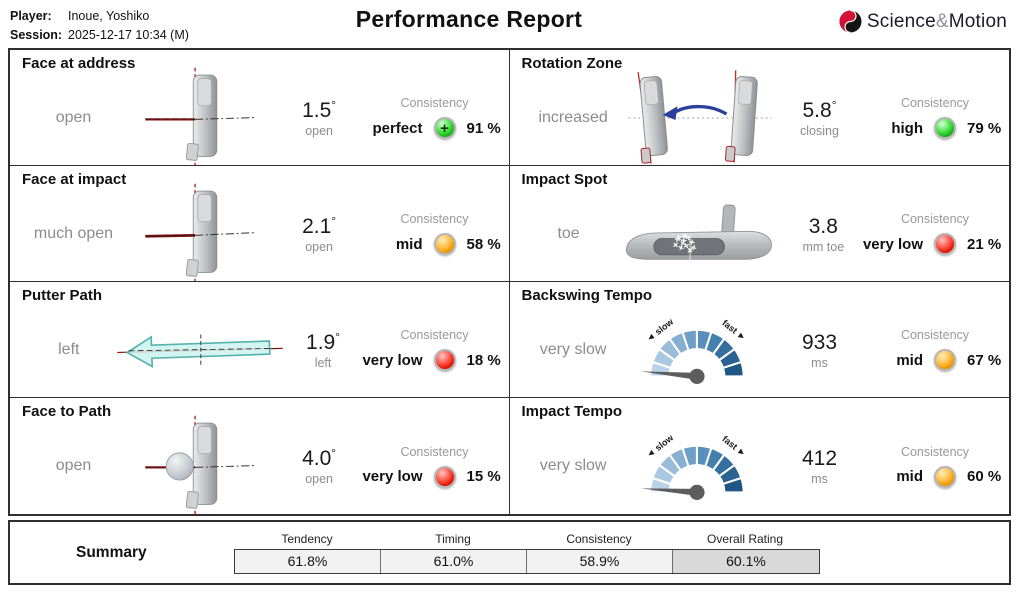 The image size is (1019, 594). I want to click on logo-text: Science&Motion, so click(937, 22).